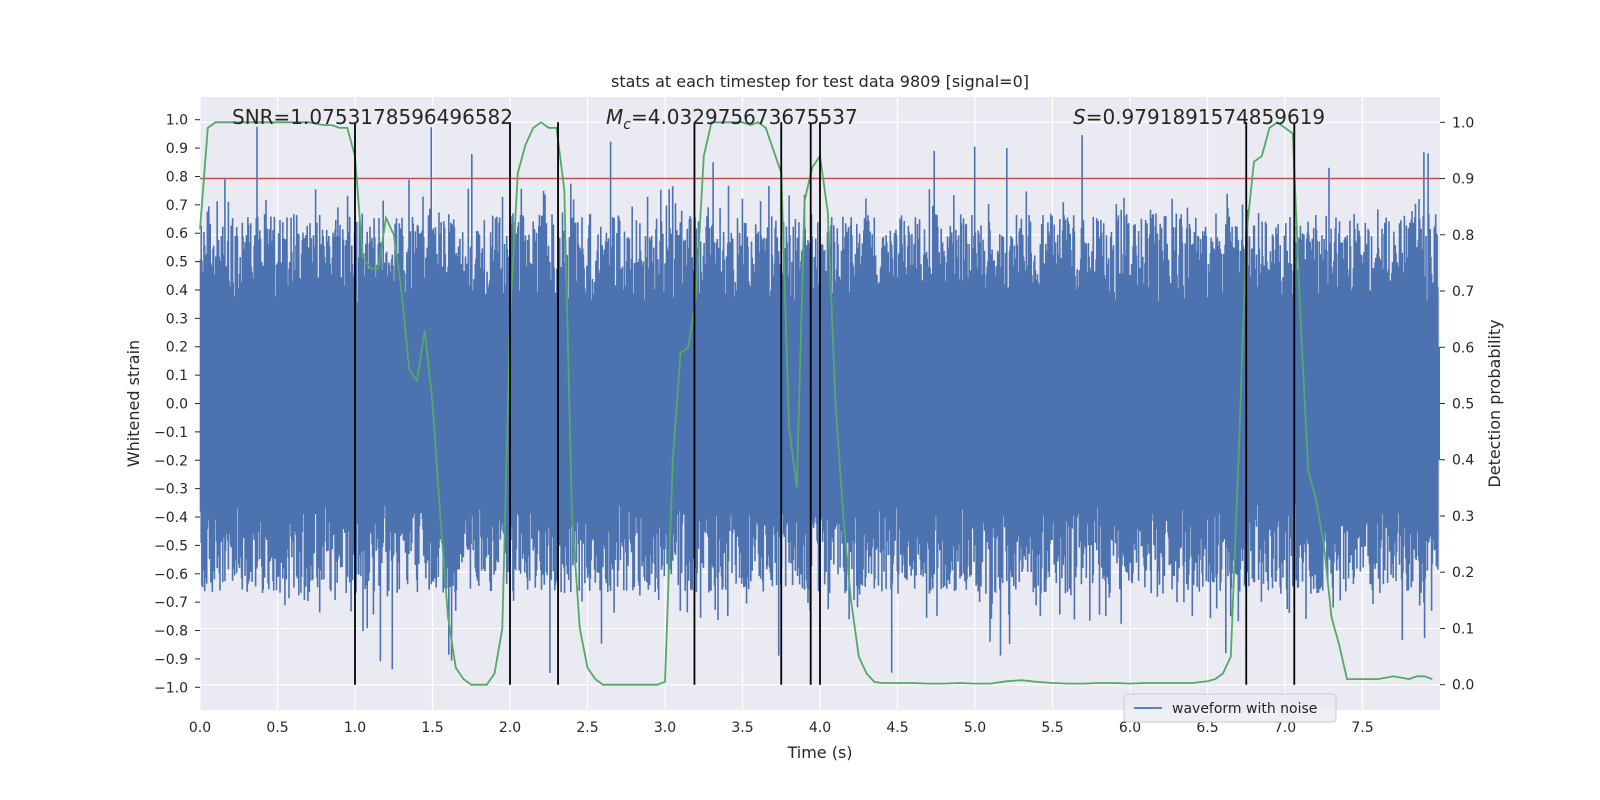  I want to click on y-tick-label: −0.2, so click(171, 461).